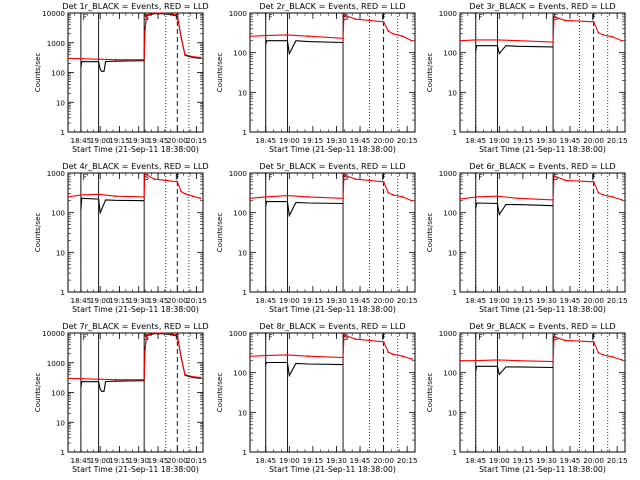  What do you see at coordinates (383, 140) in the screenshot?
I see `x-tick-label: 20:00` at bounding box center [383, 140].